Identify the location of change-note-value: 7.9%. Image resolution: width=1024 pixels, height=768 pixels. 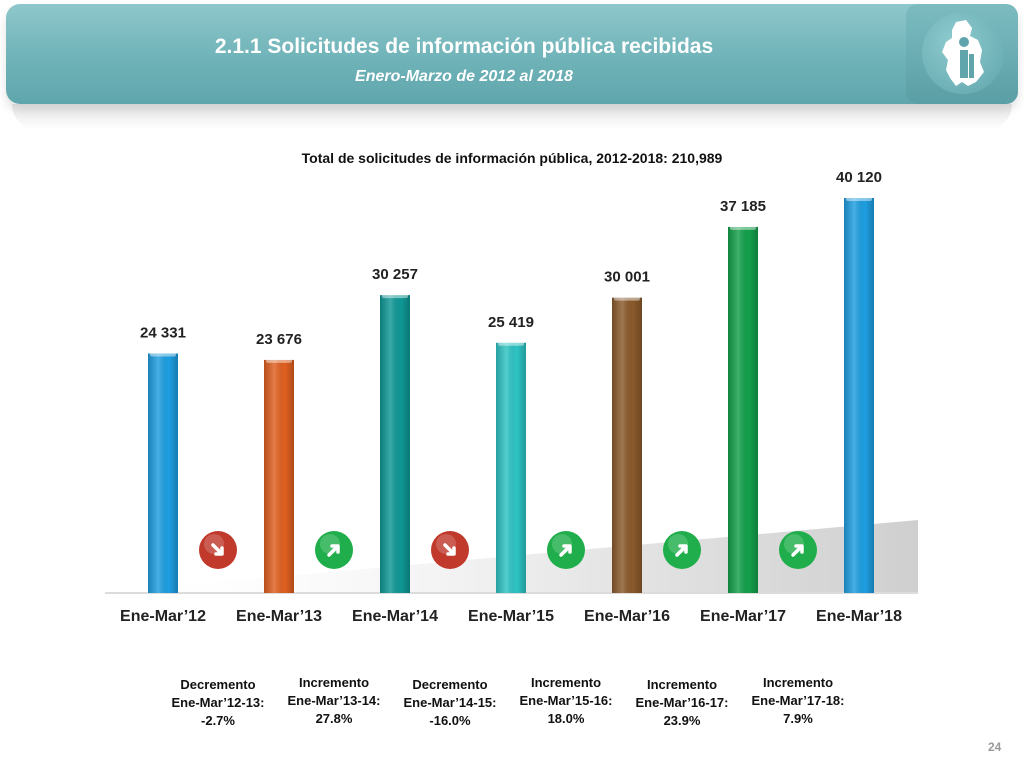
(798, 718).